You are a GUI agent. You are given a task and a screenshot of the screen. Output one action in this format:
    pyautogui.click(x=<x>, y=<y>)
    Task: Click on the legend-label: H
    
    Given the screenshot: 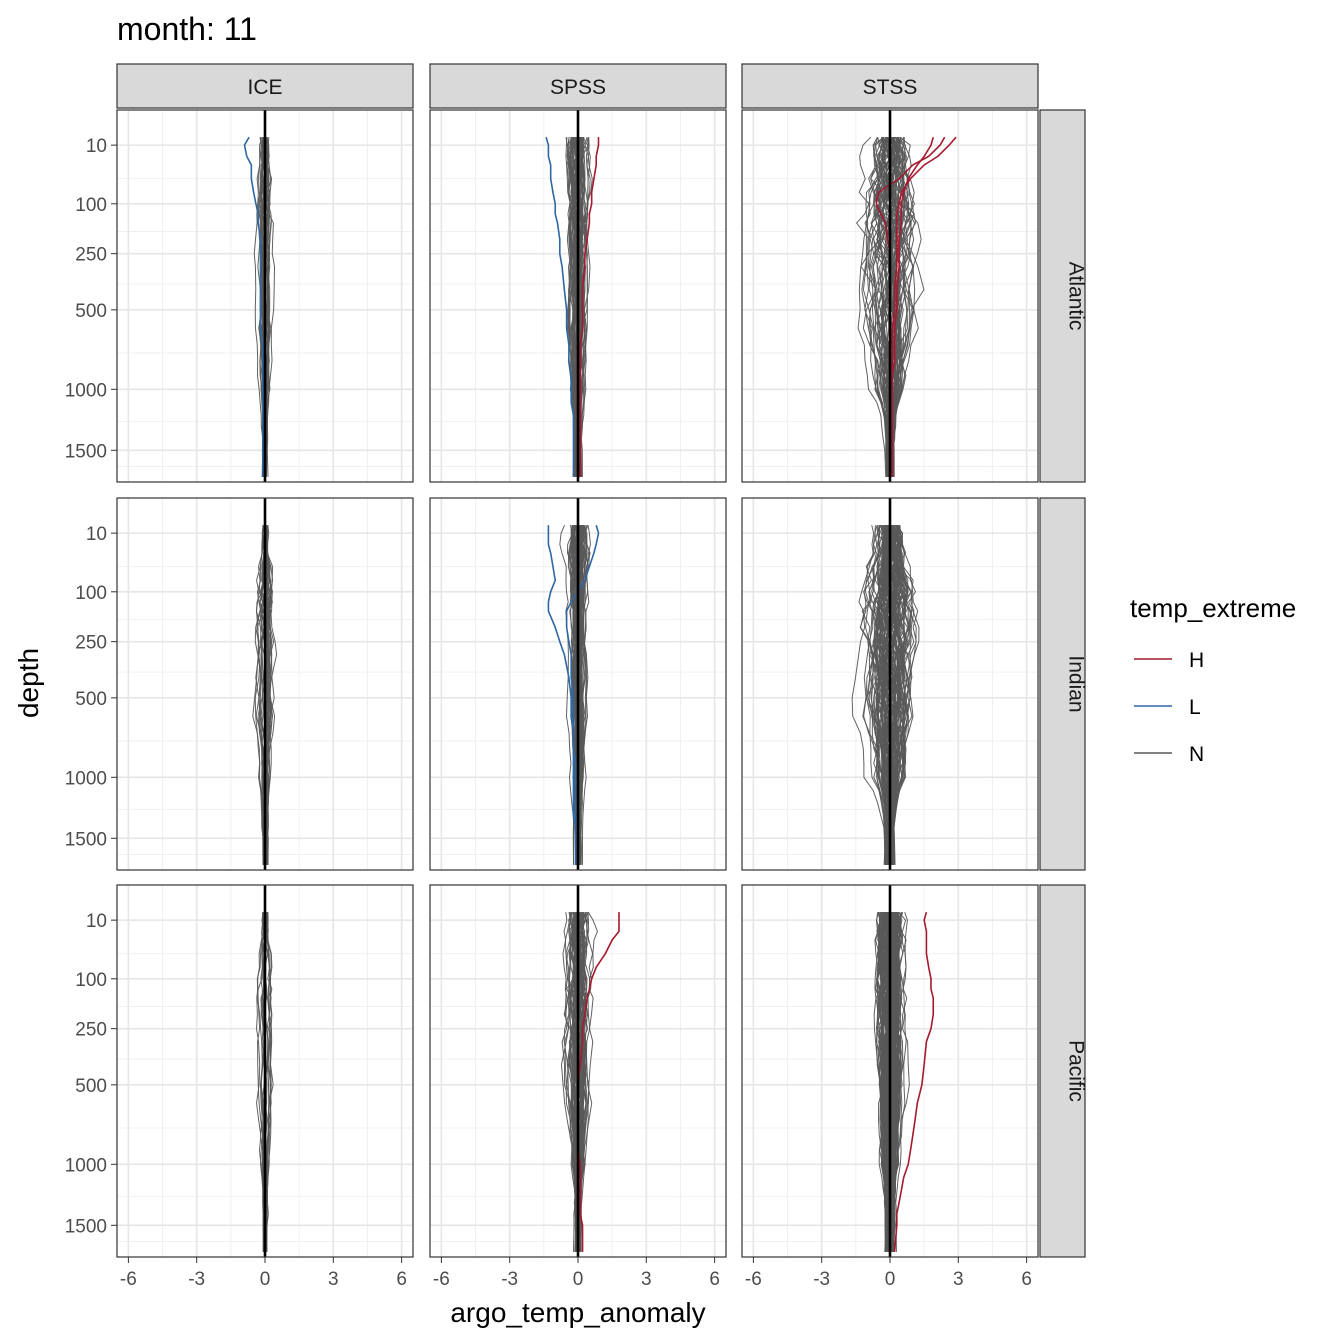 What is the action you would take?
    pyautogui.click(x=1196, y=660)
    